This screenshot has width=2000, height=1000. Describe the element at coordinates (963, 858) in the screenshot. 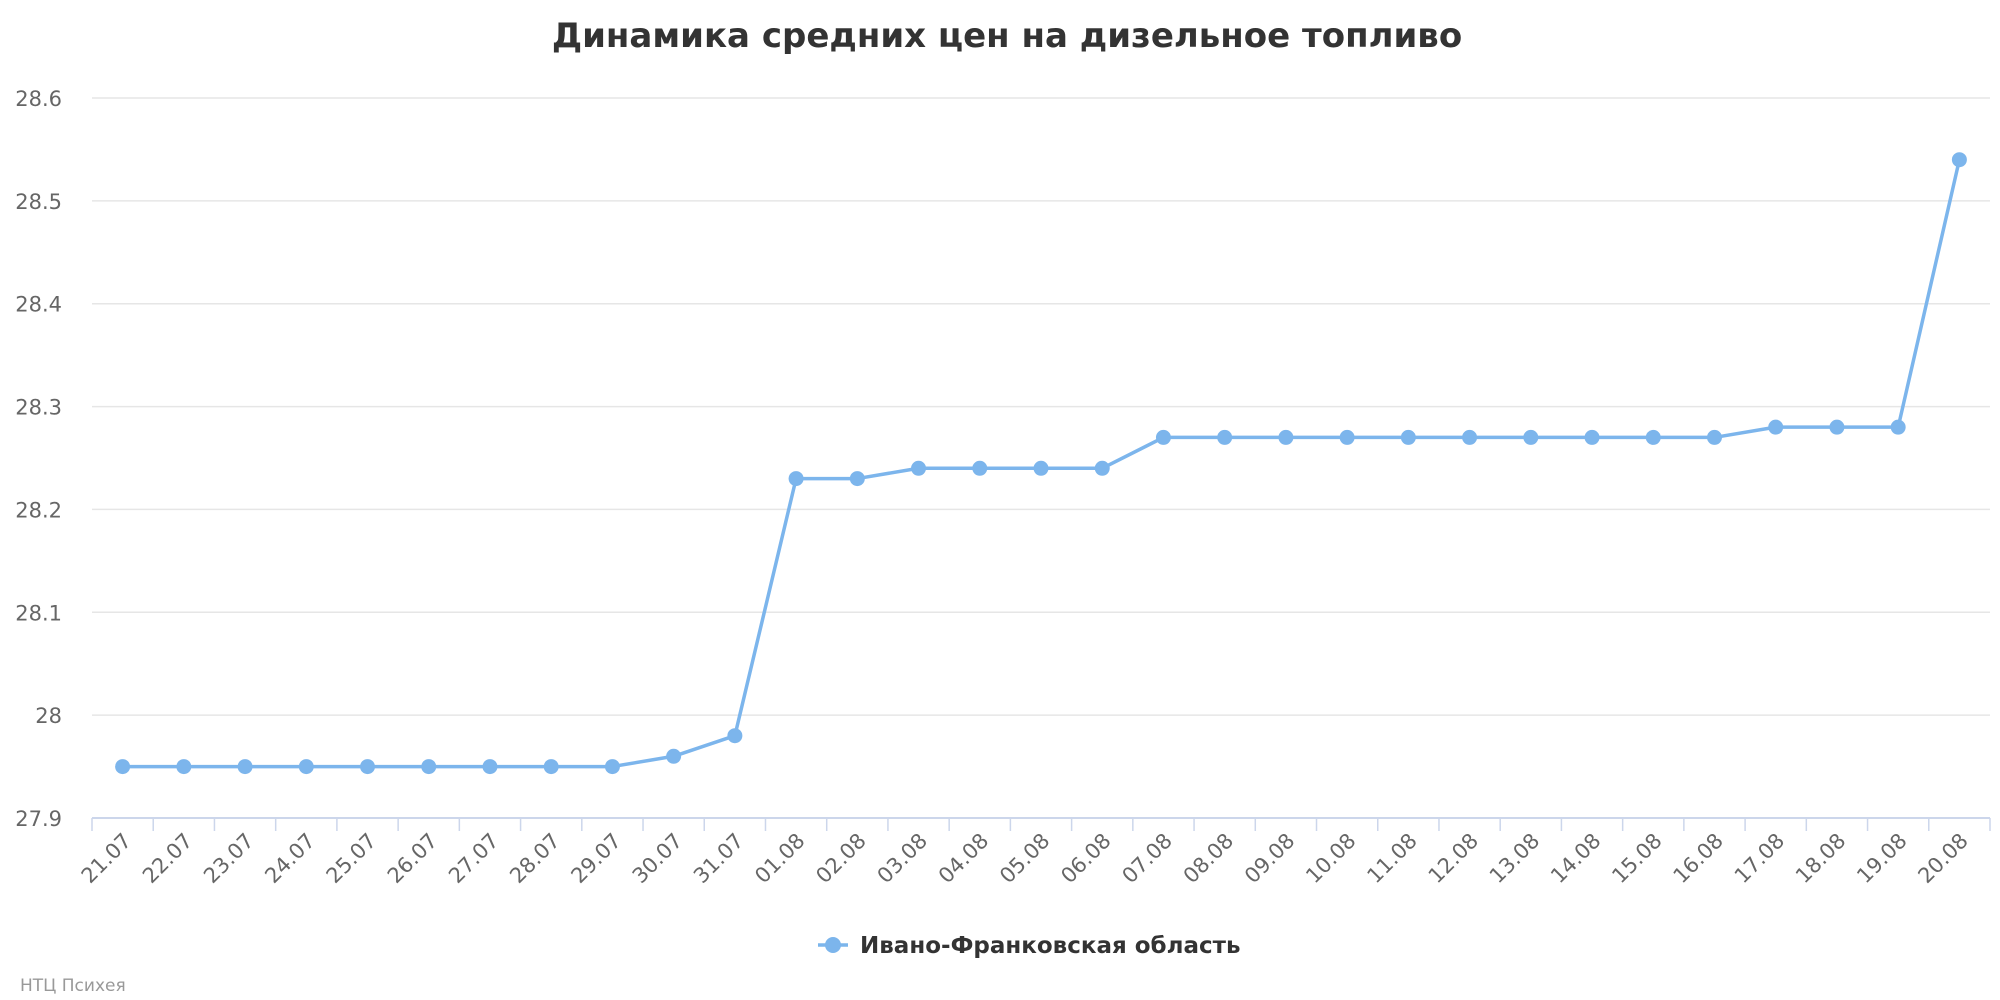

I see `x-tick-label: 04.08` at that location.